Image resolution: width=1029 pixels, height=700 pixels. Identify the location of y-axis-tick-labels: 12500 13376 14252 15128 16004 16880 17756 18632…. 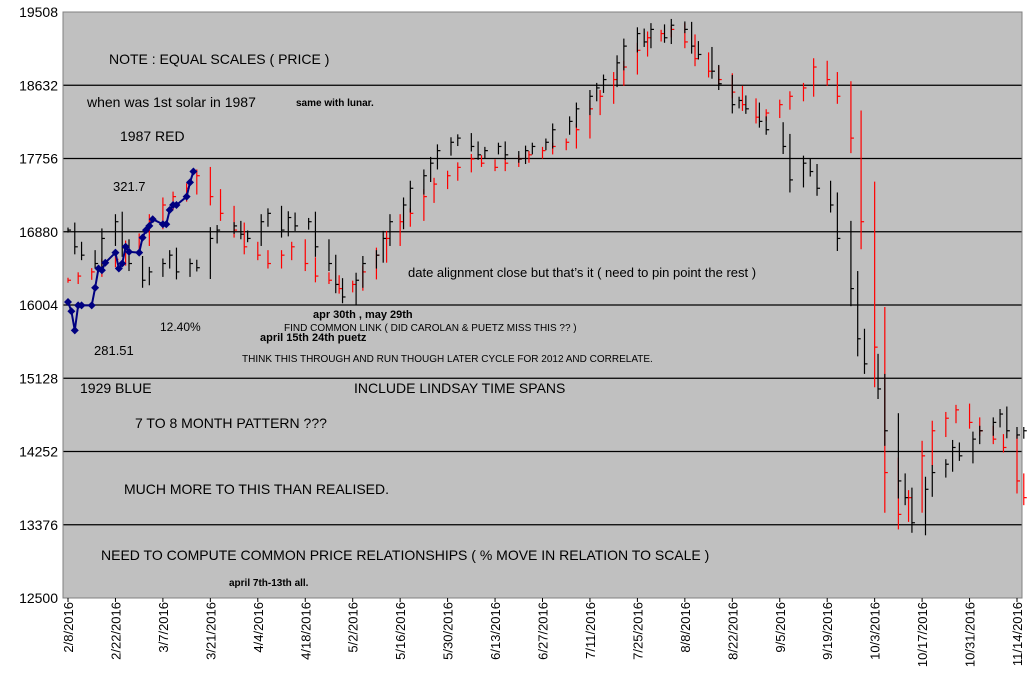
(38, 305).